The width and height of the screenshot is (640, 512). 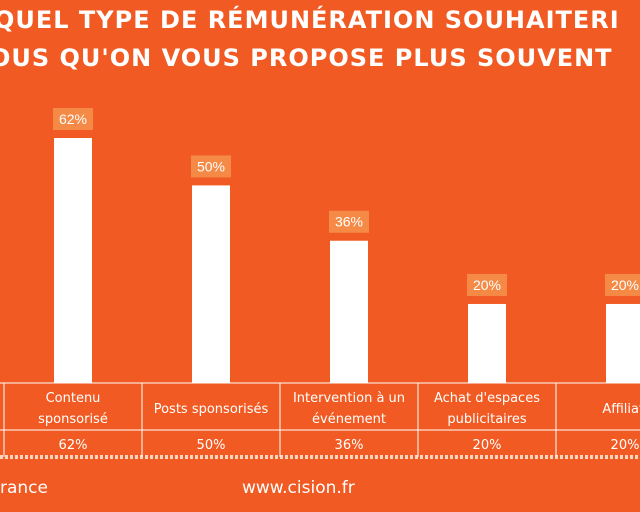 What do you see at coordinates (73, 445) in the screenshot?
I see `table-value-1: 62%` at bounding box center [73, 445].